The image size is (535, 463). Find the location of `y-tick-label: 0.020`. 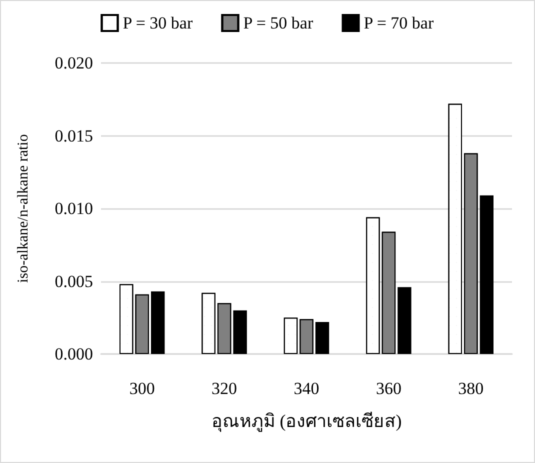

y-tick-label: 0.020 is located at coordinates (73, 63).